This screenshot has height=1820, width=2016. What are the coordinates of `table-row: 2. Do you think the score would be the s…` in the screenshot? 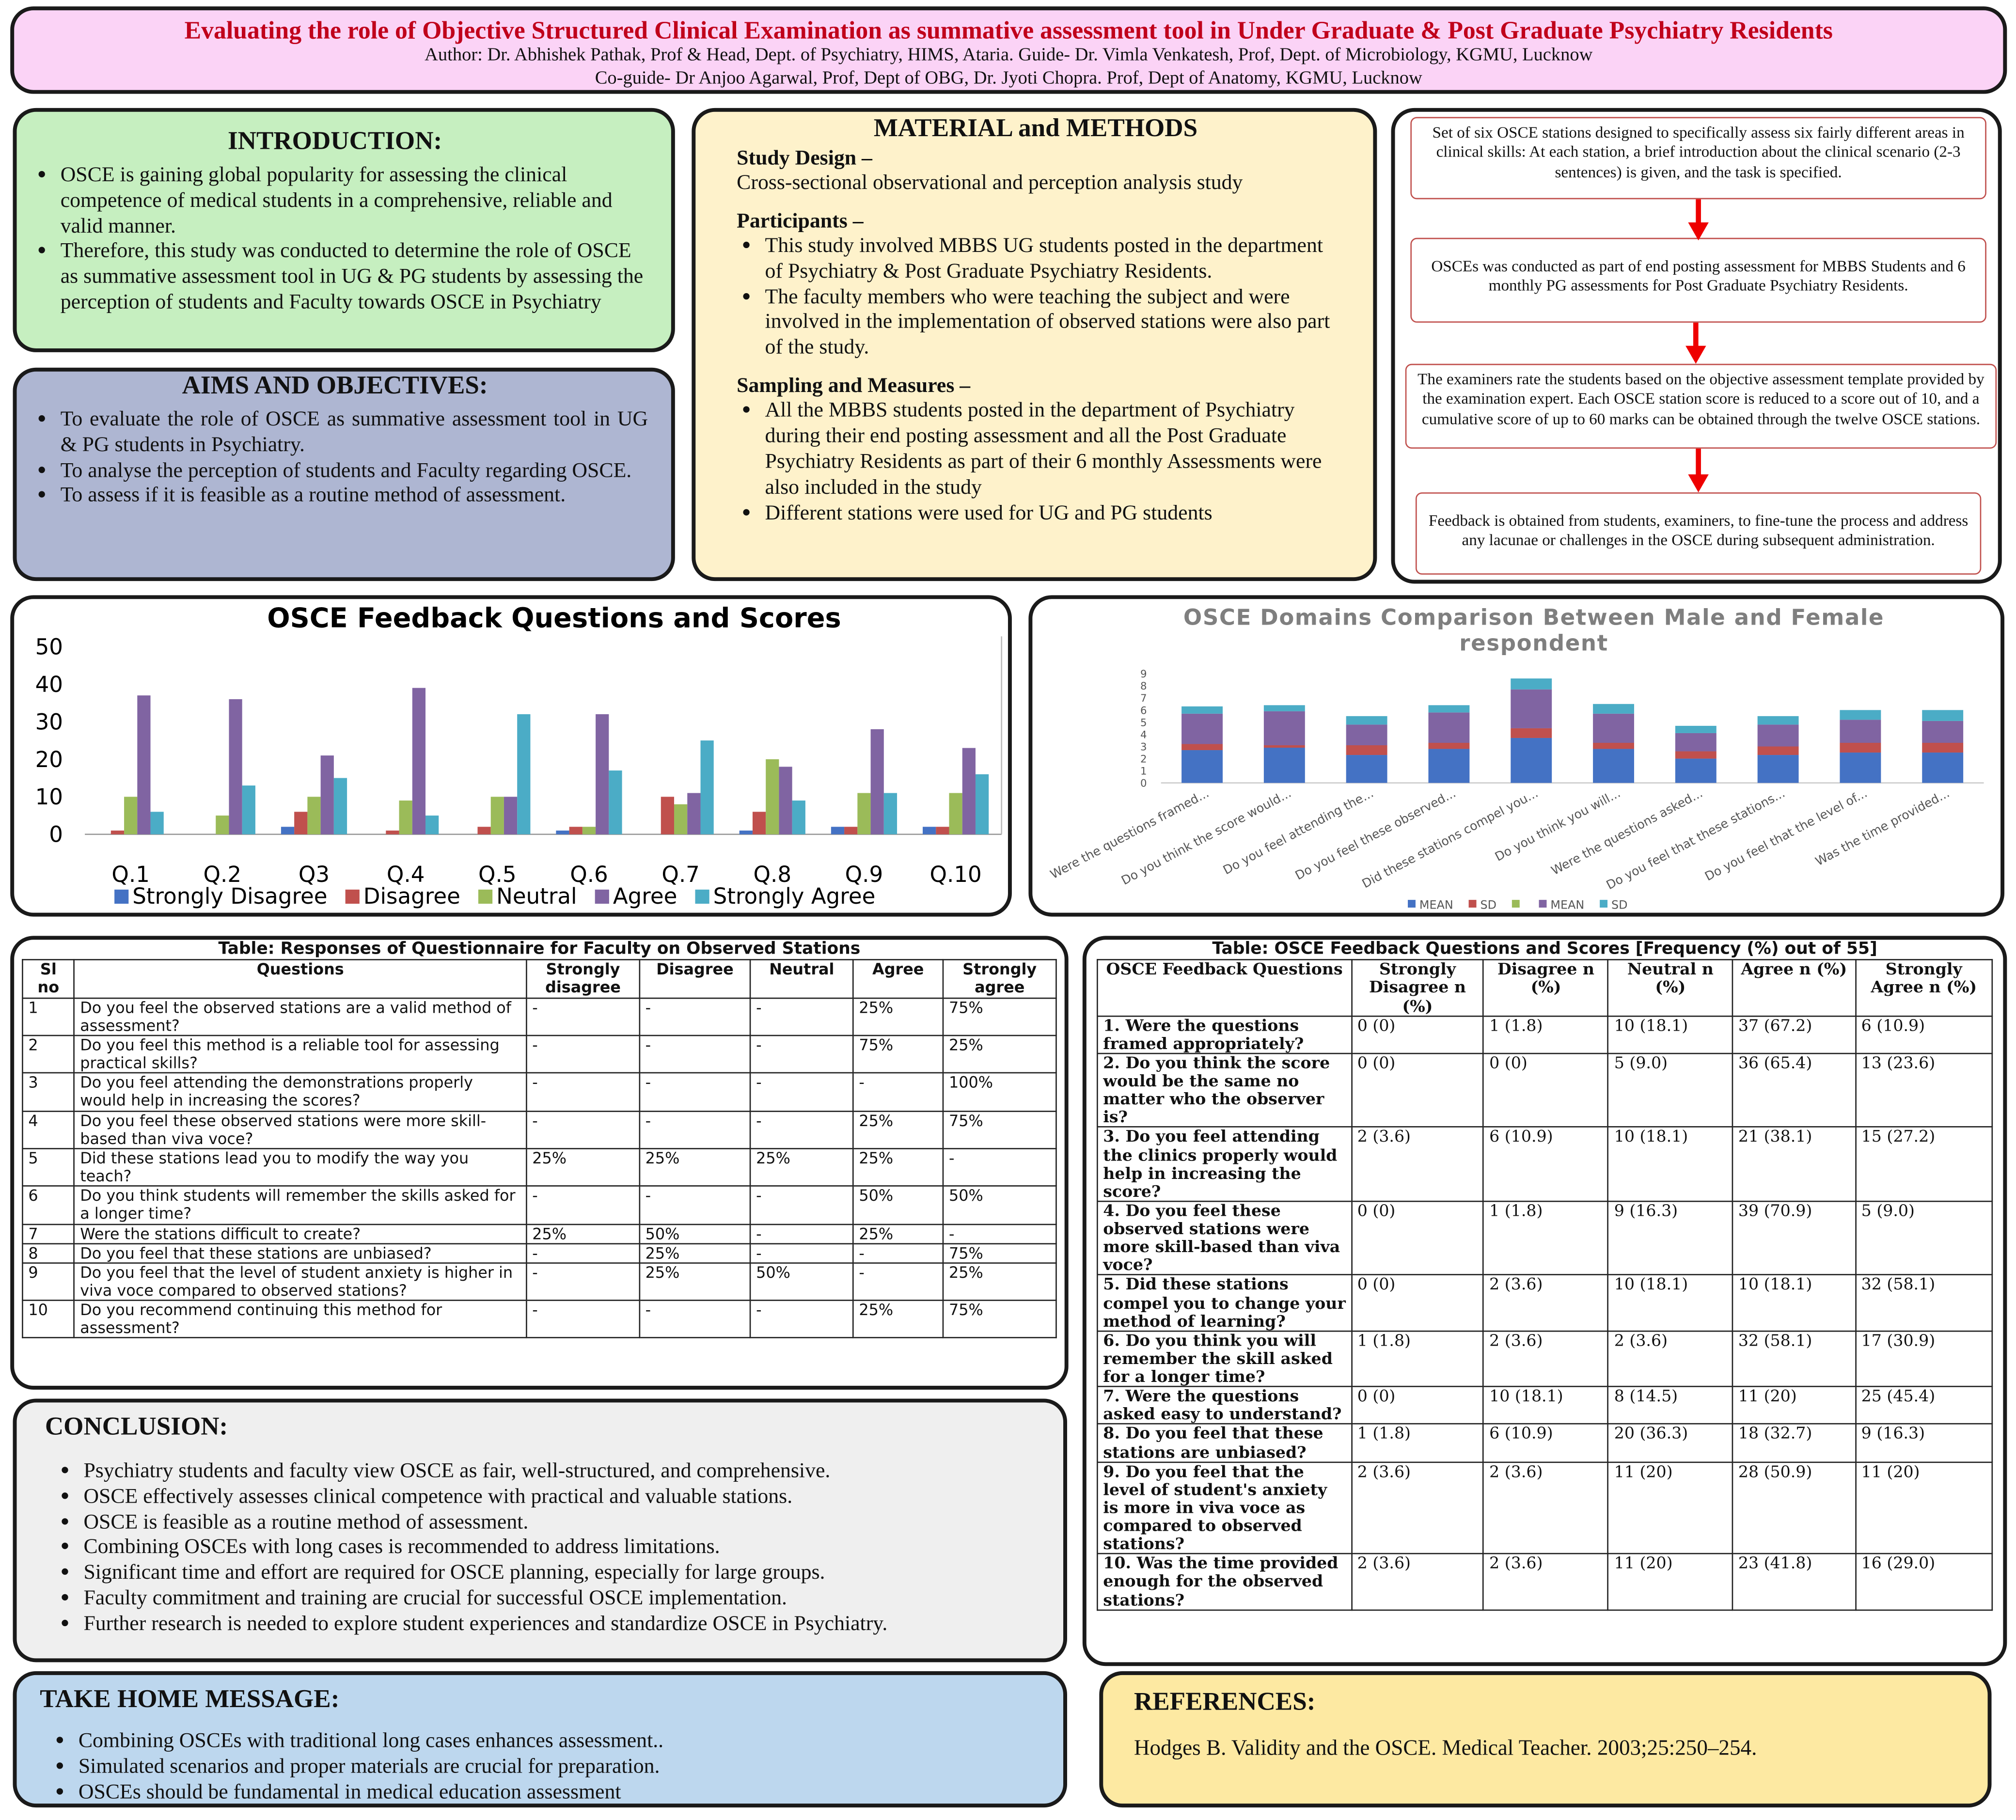 It's located at (1545, 1090).